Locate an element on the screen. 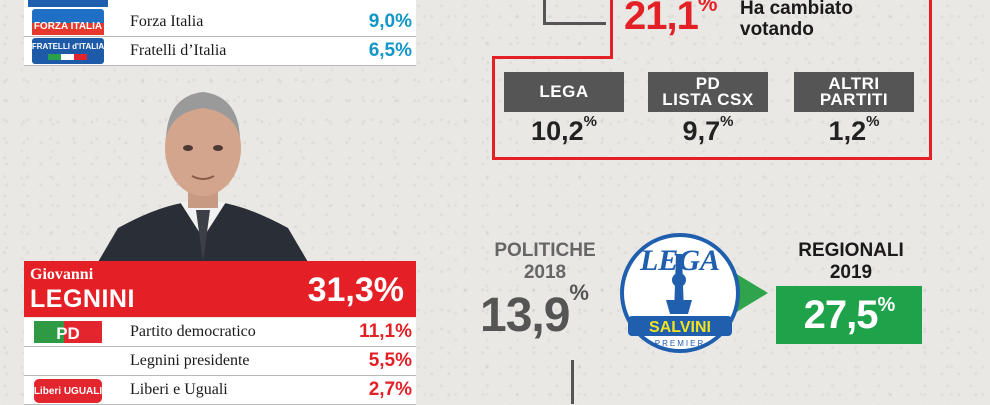  forza-italia-logo: FORZA ITALIA is located at coordinates (68, 22).